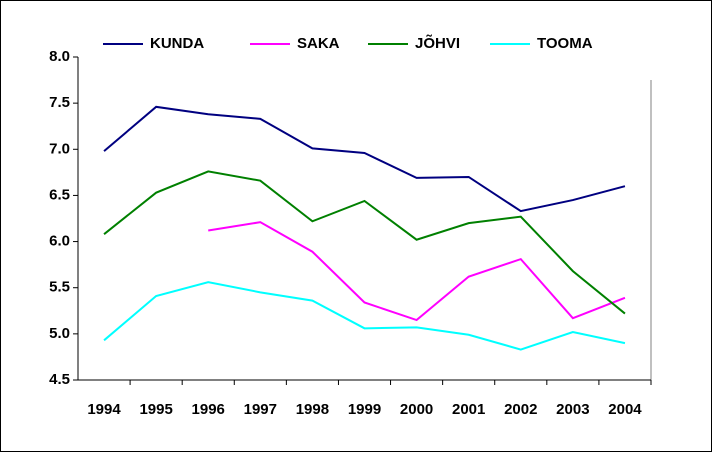 Image resolution: width=713 pixels, height=453 pixels. I want to click on y-tick-label: 4.5, so click(59, 379).